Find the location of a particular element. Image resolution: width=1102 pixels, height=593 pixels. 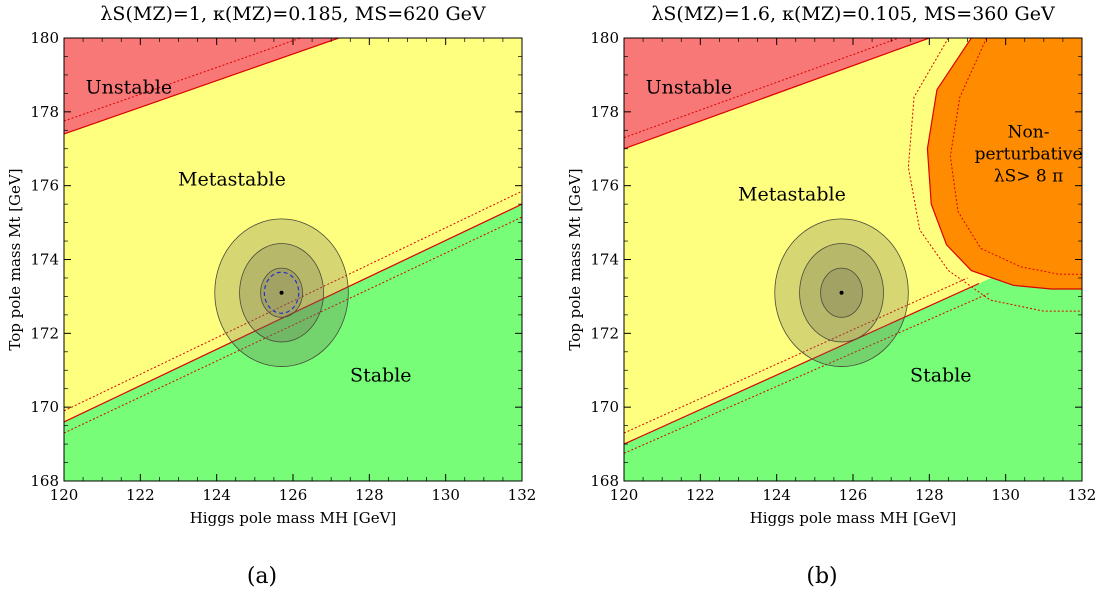

nonperturbative-boundary is located at coordinates (1004, 164).